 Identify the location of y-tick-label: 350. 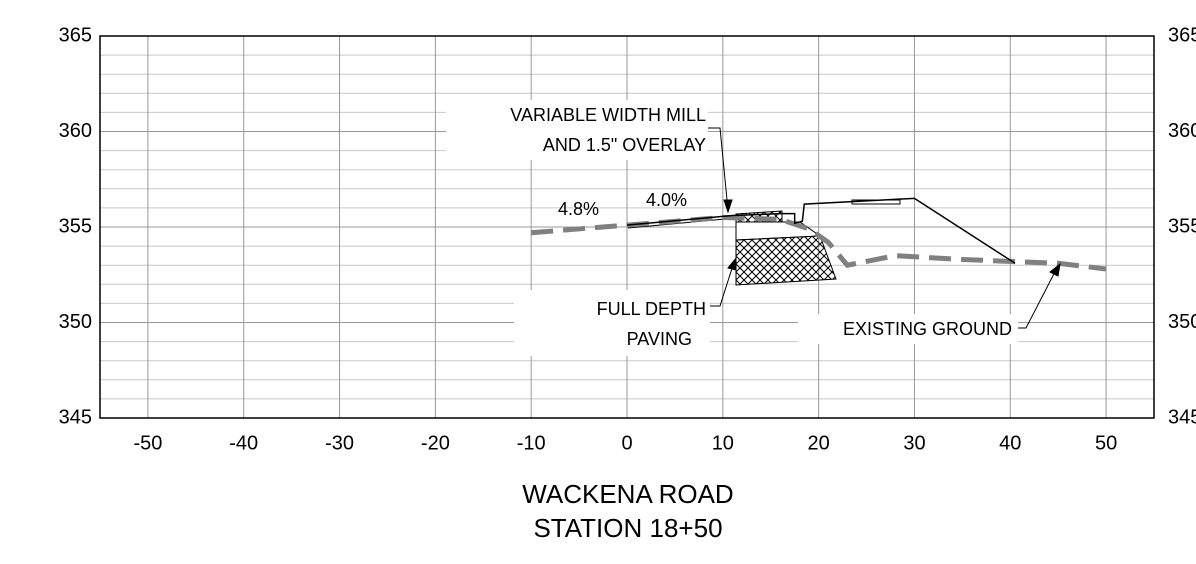
(75, 322).